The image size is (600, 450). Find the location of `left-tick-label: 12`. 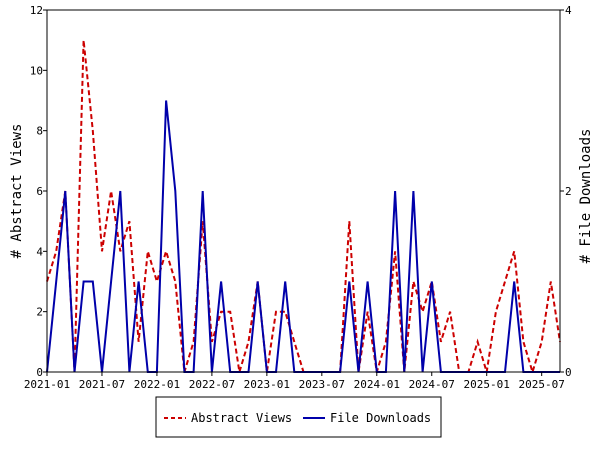

left-tick-label: 12 is located at coordinates (36, 10).